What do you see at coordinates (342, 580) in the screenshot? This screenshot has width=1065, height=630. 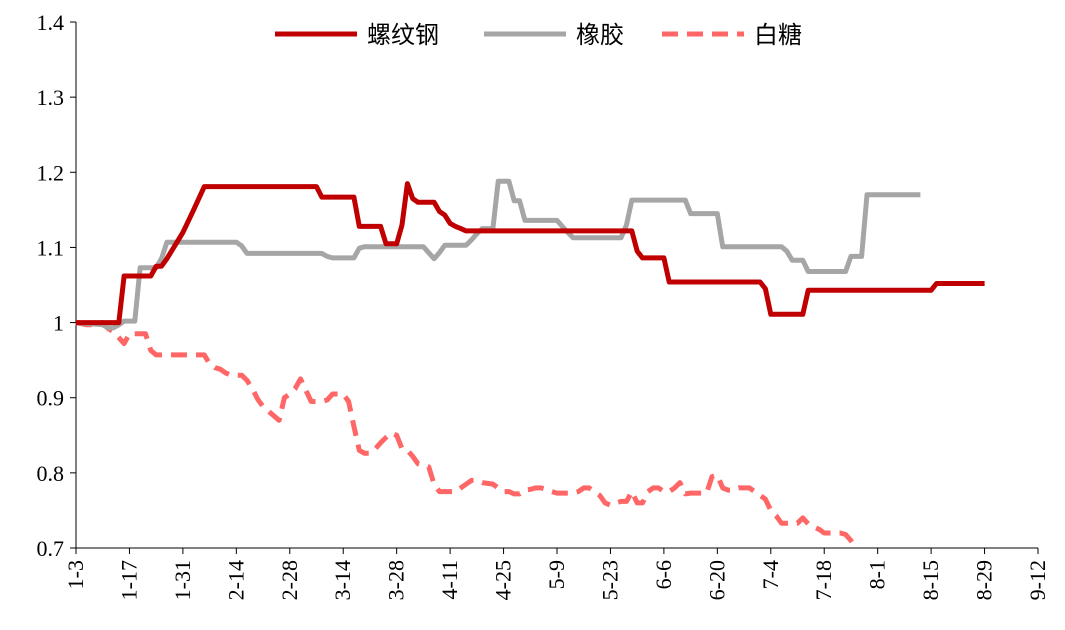 I see `x-tick-label: 3-14` at bounding box center [342, 580].